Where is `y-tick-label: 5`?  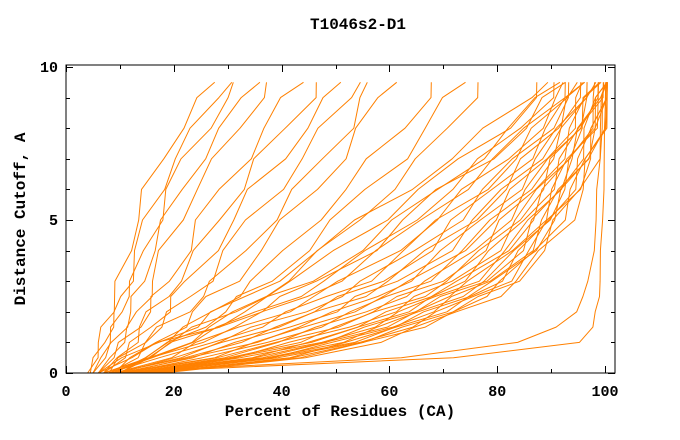 y-tick-label: 5 is located at coordinates (53, 221).